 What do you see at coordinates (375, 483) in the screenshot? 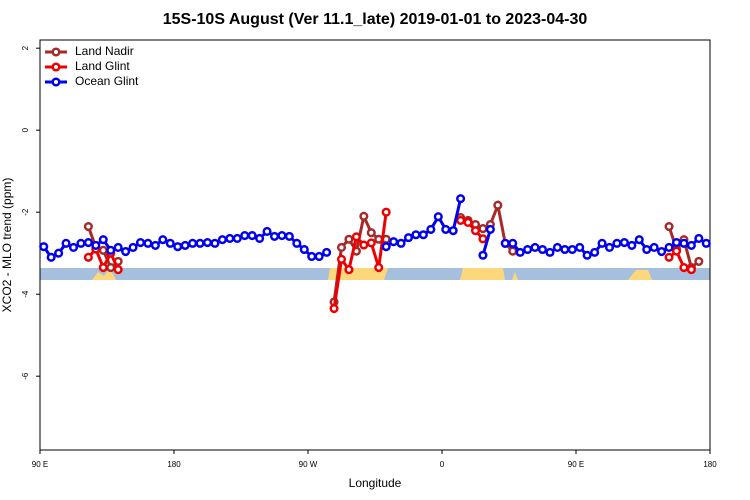
I see `x-axis-label: Longitude` at bounding box center [375, 483].